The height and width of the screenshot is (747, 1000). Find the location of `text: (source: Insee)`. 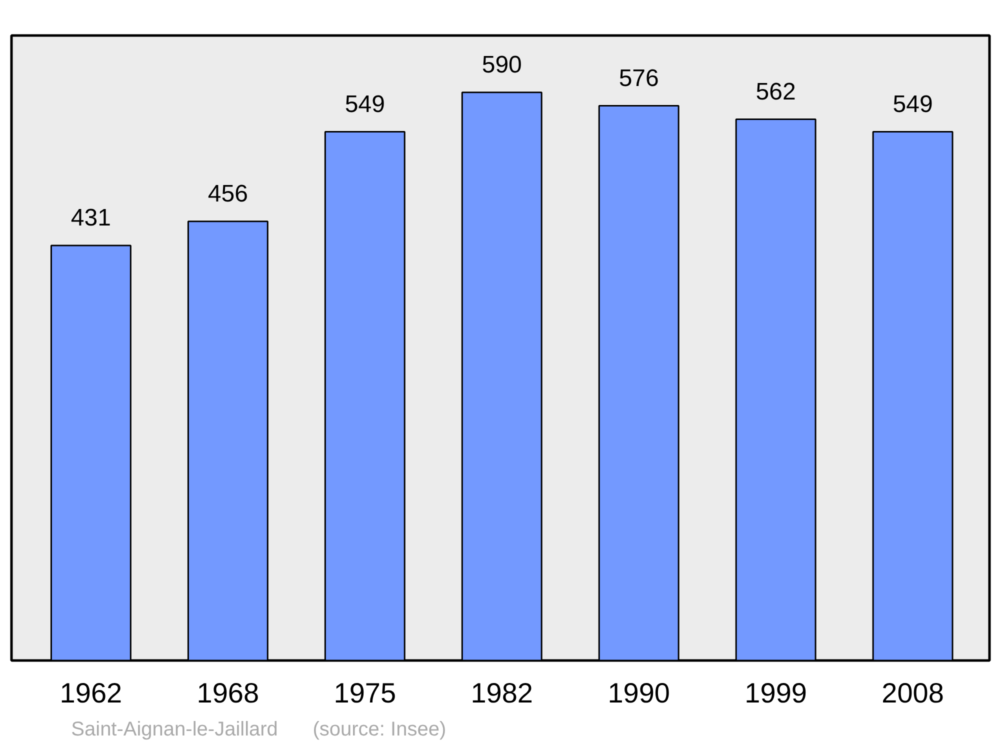

text: (source: Insee) is located at coordinates (379, 729).